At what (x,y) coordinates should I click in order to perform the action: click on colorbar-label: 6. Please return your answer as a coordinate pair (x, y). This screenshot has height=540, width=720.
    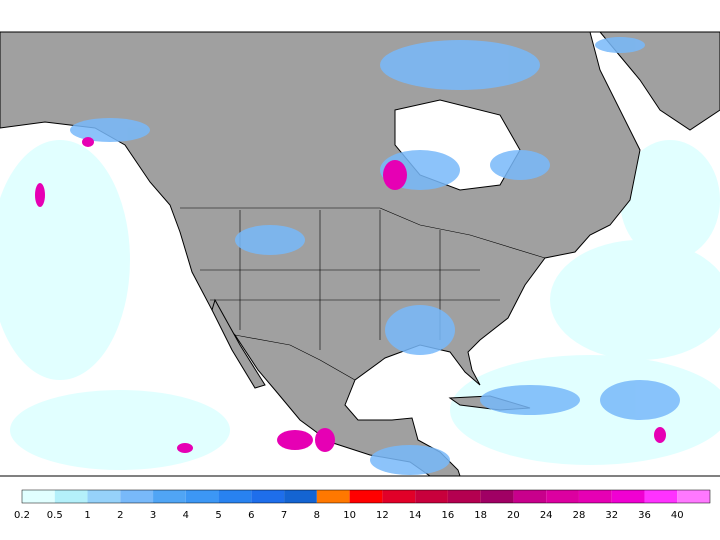
    Looking at the image, I should click on (251, 515).